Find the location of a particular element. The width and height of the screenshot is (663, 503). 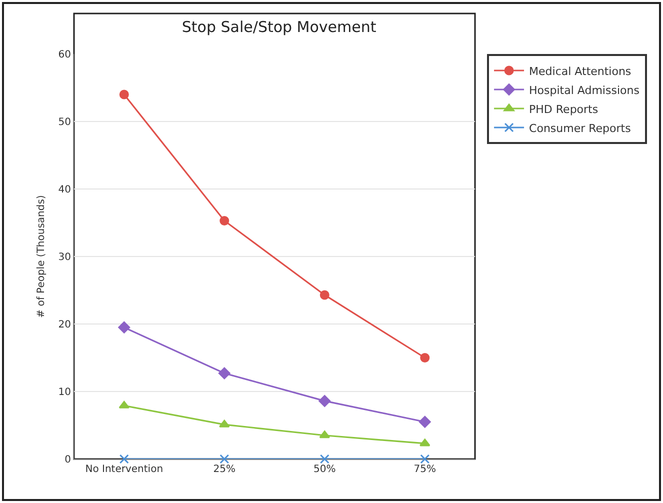

x-tick-label: 25% is located at coordinates (224, 469).